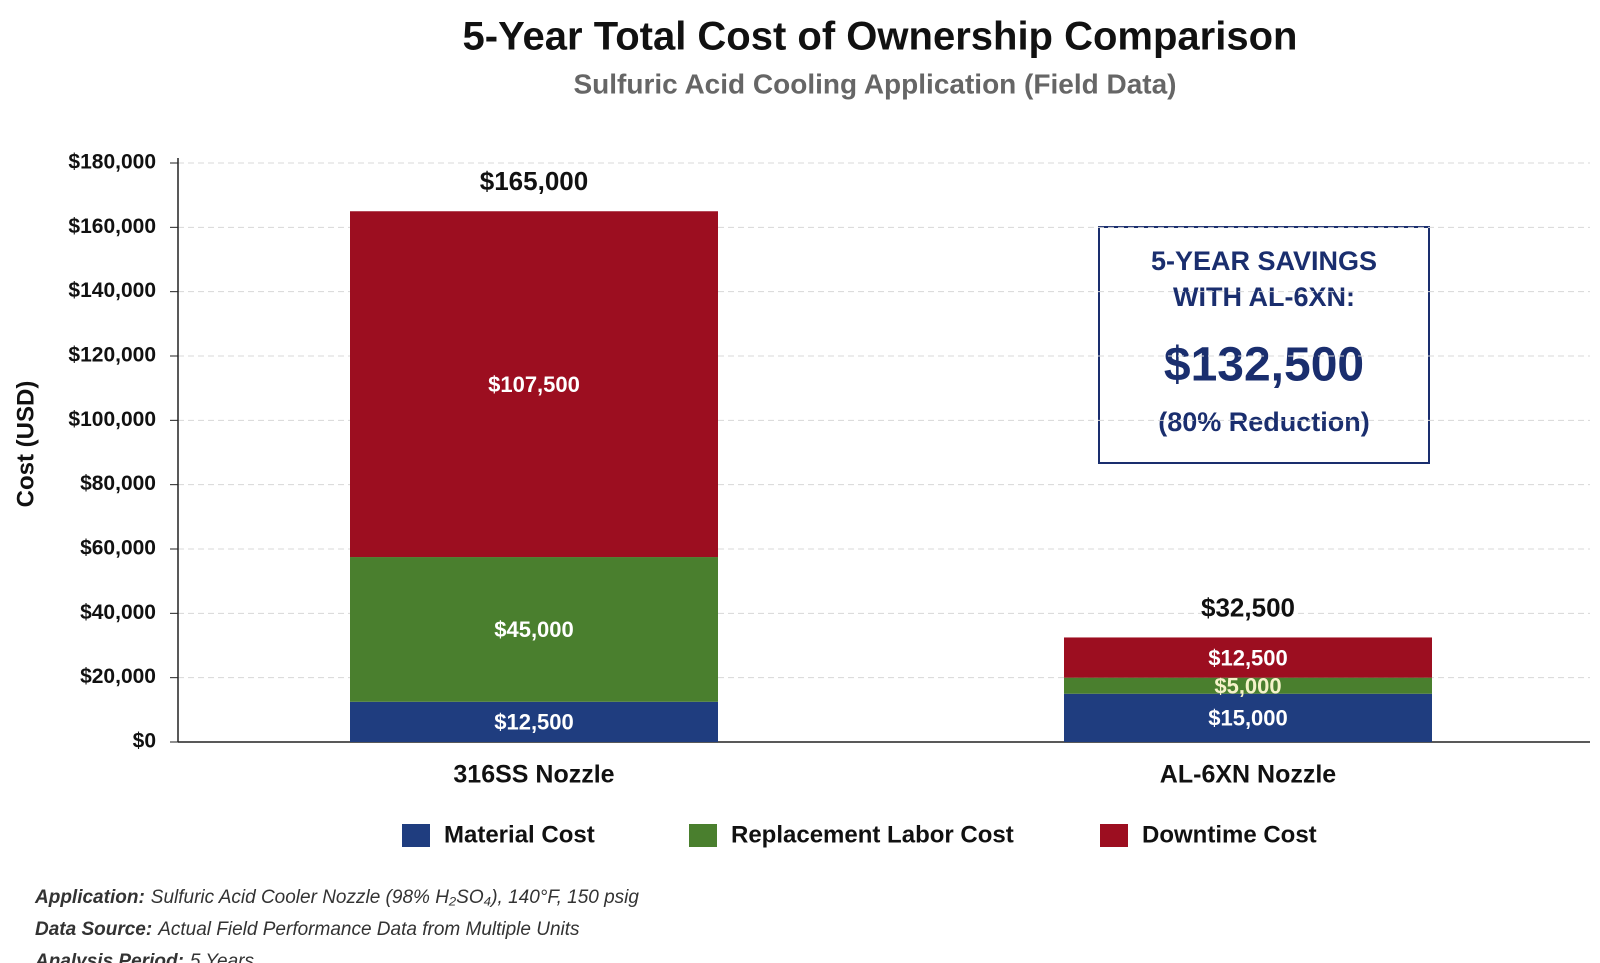  I want to click on y-tick-label: $0, so click(144, 741).